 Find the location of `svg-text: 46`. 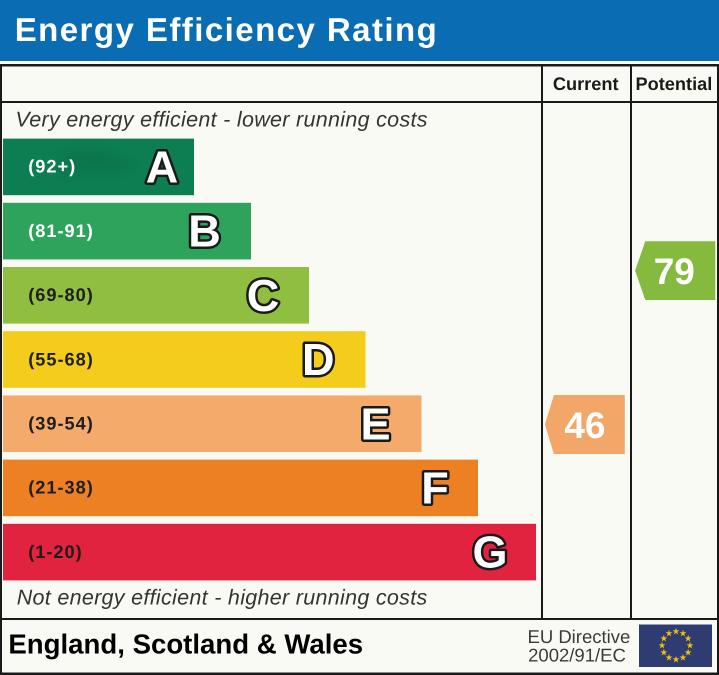

svg-text: 46 is located at coordinates (584, 425).